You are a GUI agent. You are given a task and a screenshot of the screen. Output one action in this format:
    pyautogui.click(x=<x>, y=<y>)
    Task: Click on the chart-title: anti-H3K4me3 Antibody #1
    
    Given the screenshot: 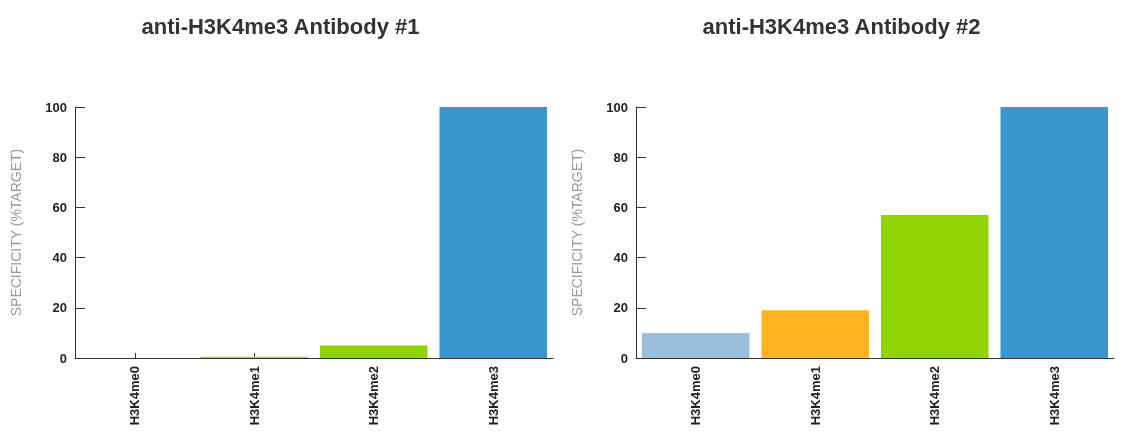 What is the action you would take?
    pyautogui.click(x=280, y=26)
    